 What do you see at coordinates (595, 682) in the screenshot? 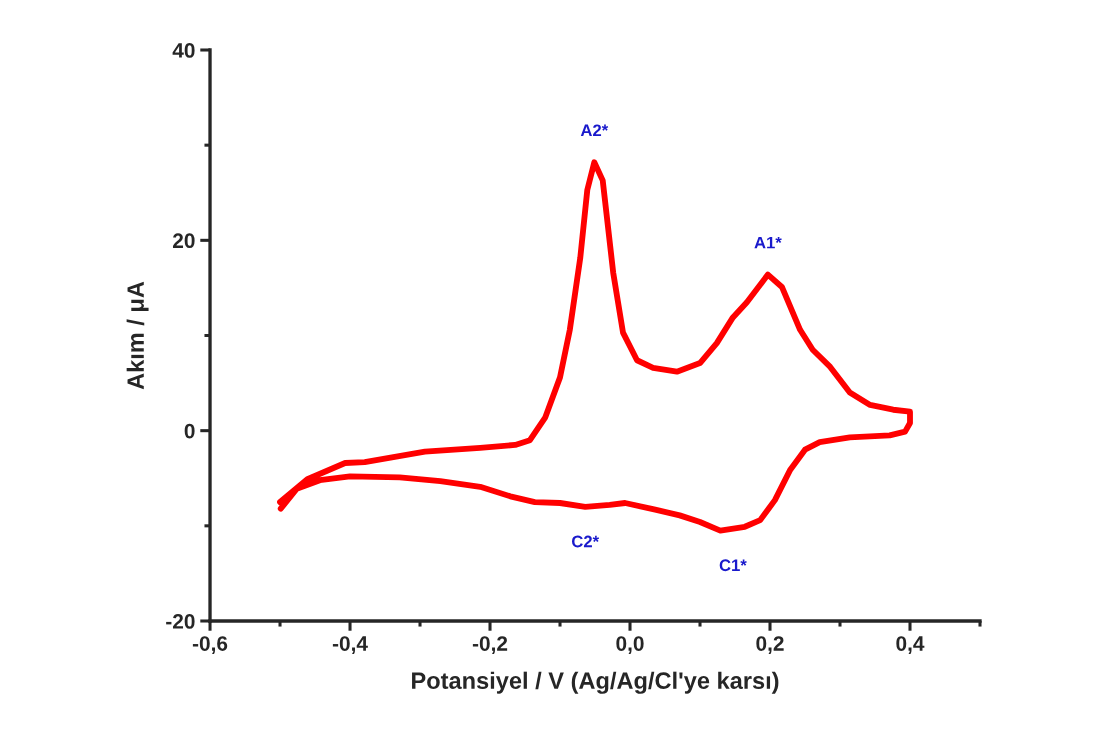
I see `x-axis-title: Potansiyel / V (Ag/Ag/Cl'ye karsı)` at bounding box center [595, 682].